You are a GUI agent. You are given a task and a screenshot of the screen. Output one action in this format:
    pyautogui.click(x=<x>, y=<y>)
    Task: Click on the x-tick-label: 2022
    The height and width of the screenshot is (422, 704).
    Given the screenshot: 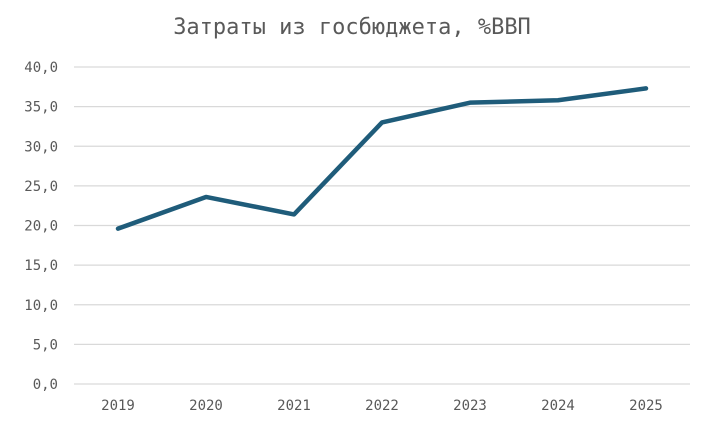 What is the action you would take?
    pyautogui.click(x=382, y=406)
    